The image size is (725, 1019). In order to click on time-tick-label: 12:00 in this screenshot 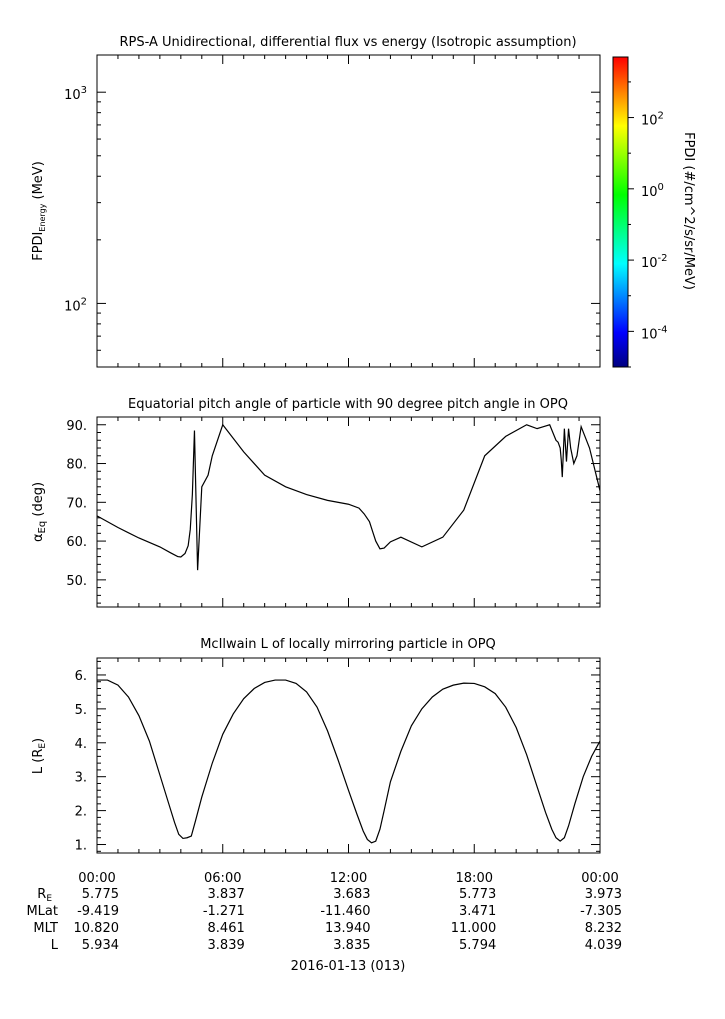, I will do `click(348, 878)`.